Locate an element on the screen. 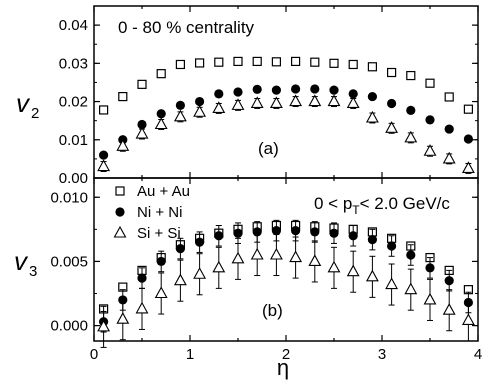  panel-b-label: (b) is located at coordinates (272, 310).